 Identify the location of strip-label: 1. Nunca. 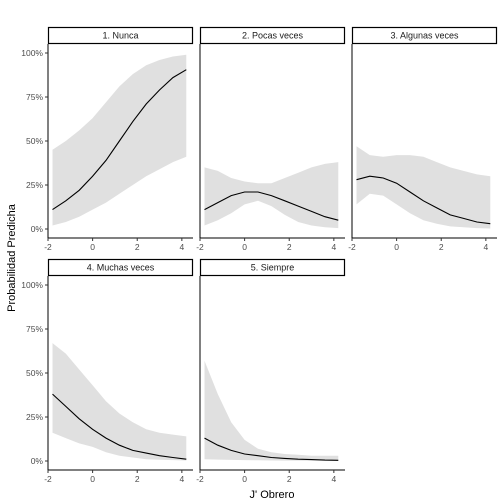
(120, 36).